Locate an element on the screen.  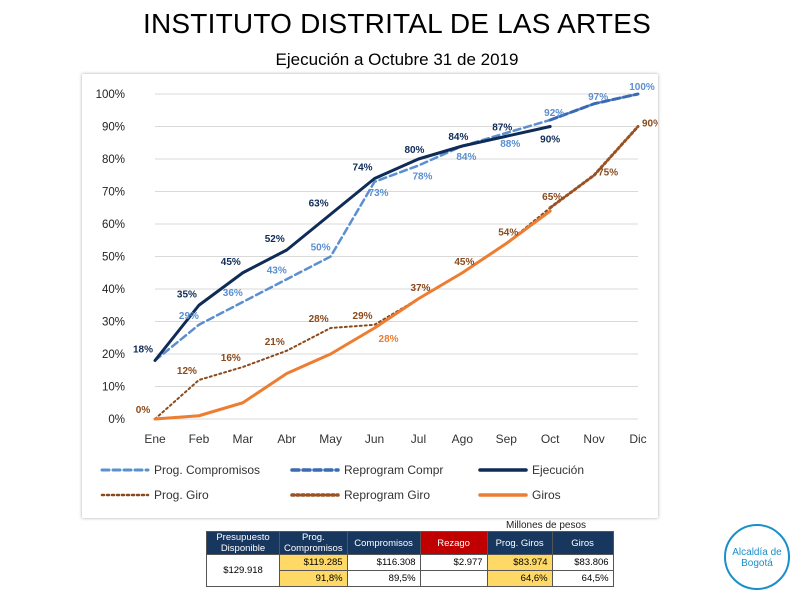
legend-label: Prog. Compromisos is located at coordinates (207, 470).